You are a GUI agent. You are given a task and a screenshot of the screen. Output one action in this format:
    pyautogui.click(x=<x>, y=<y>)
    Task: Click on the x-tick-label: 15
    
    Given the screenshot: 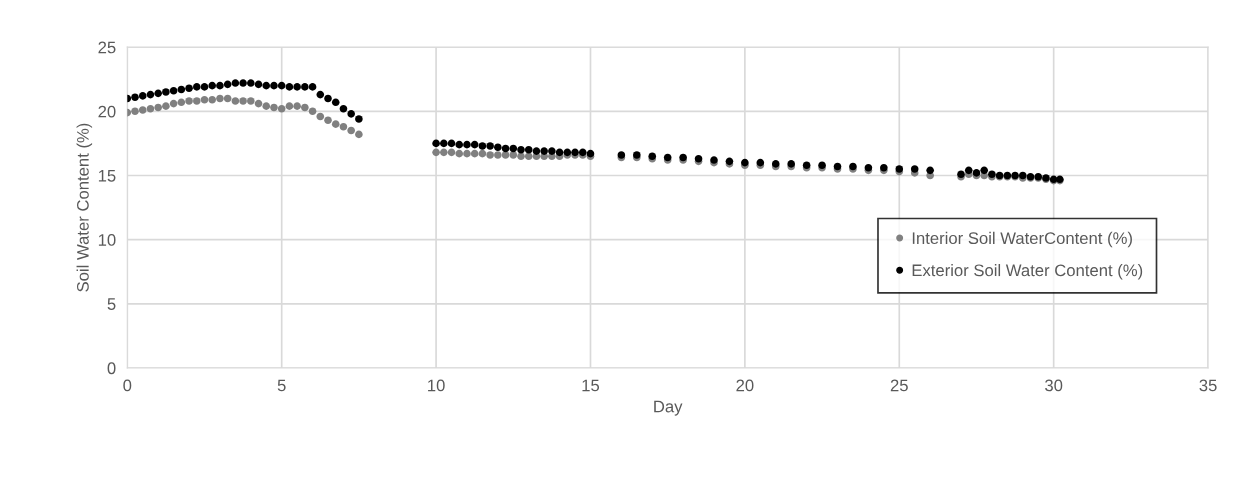 What is the action you would take?
    pyautogui.click(x=591, y=385)
    